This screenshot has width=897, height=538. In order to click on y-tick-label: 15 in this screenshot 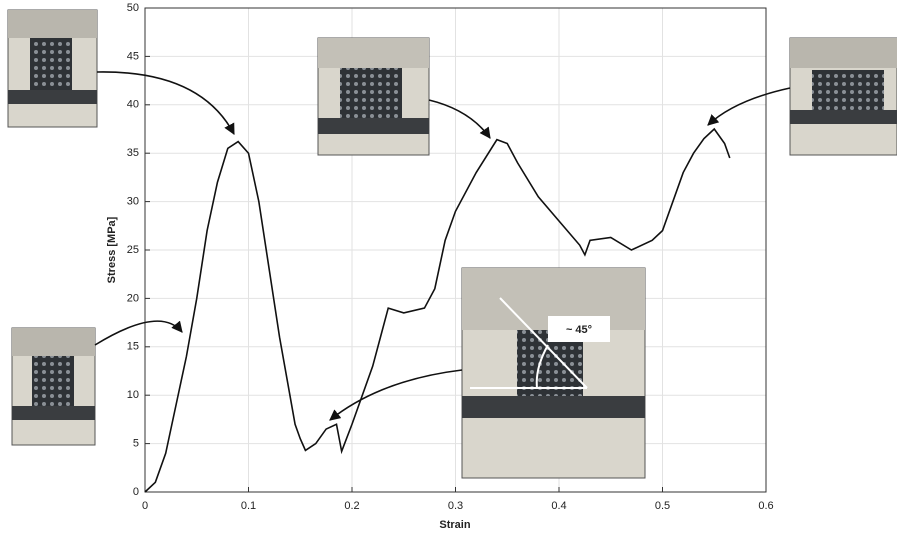, I will do `click(133, 347)`.